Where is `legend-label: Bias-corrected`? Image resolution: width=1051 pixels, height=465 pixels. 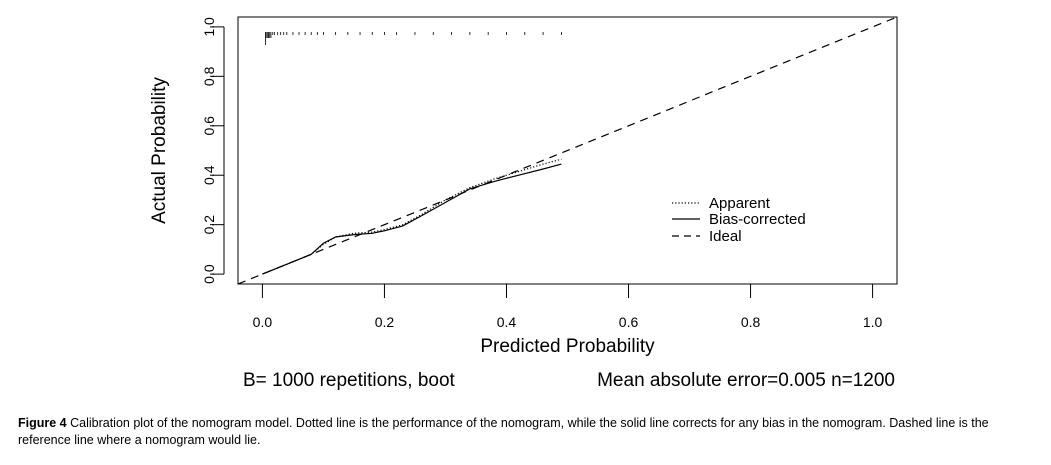 legend-label: Bias-corrected is located at coordinates (757, 219).